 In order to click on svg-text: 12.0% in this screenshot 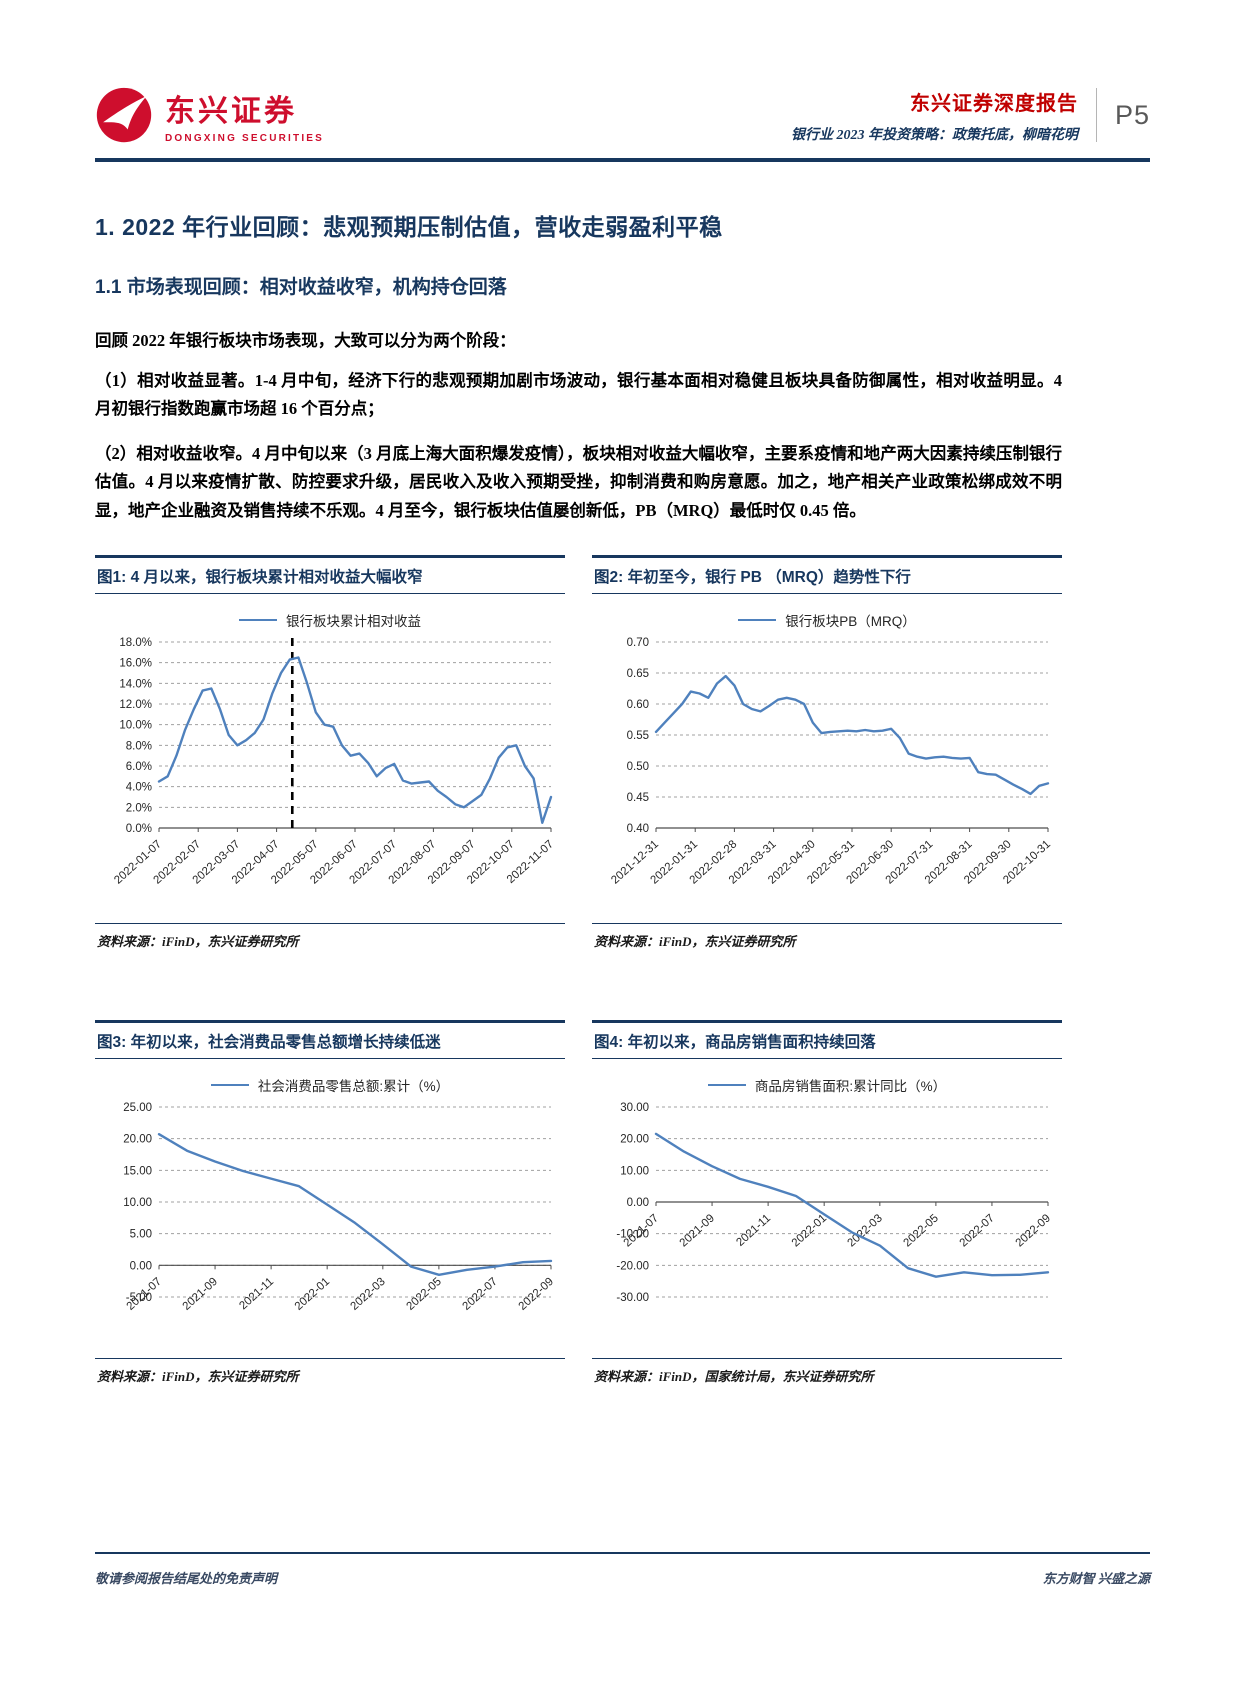, I will do `click(135, 705)`.